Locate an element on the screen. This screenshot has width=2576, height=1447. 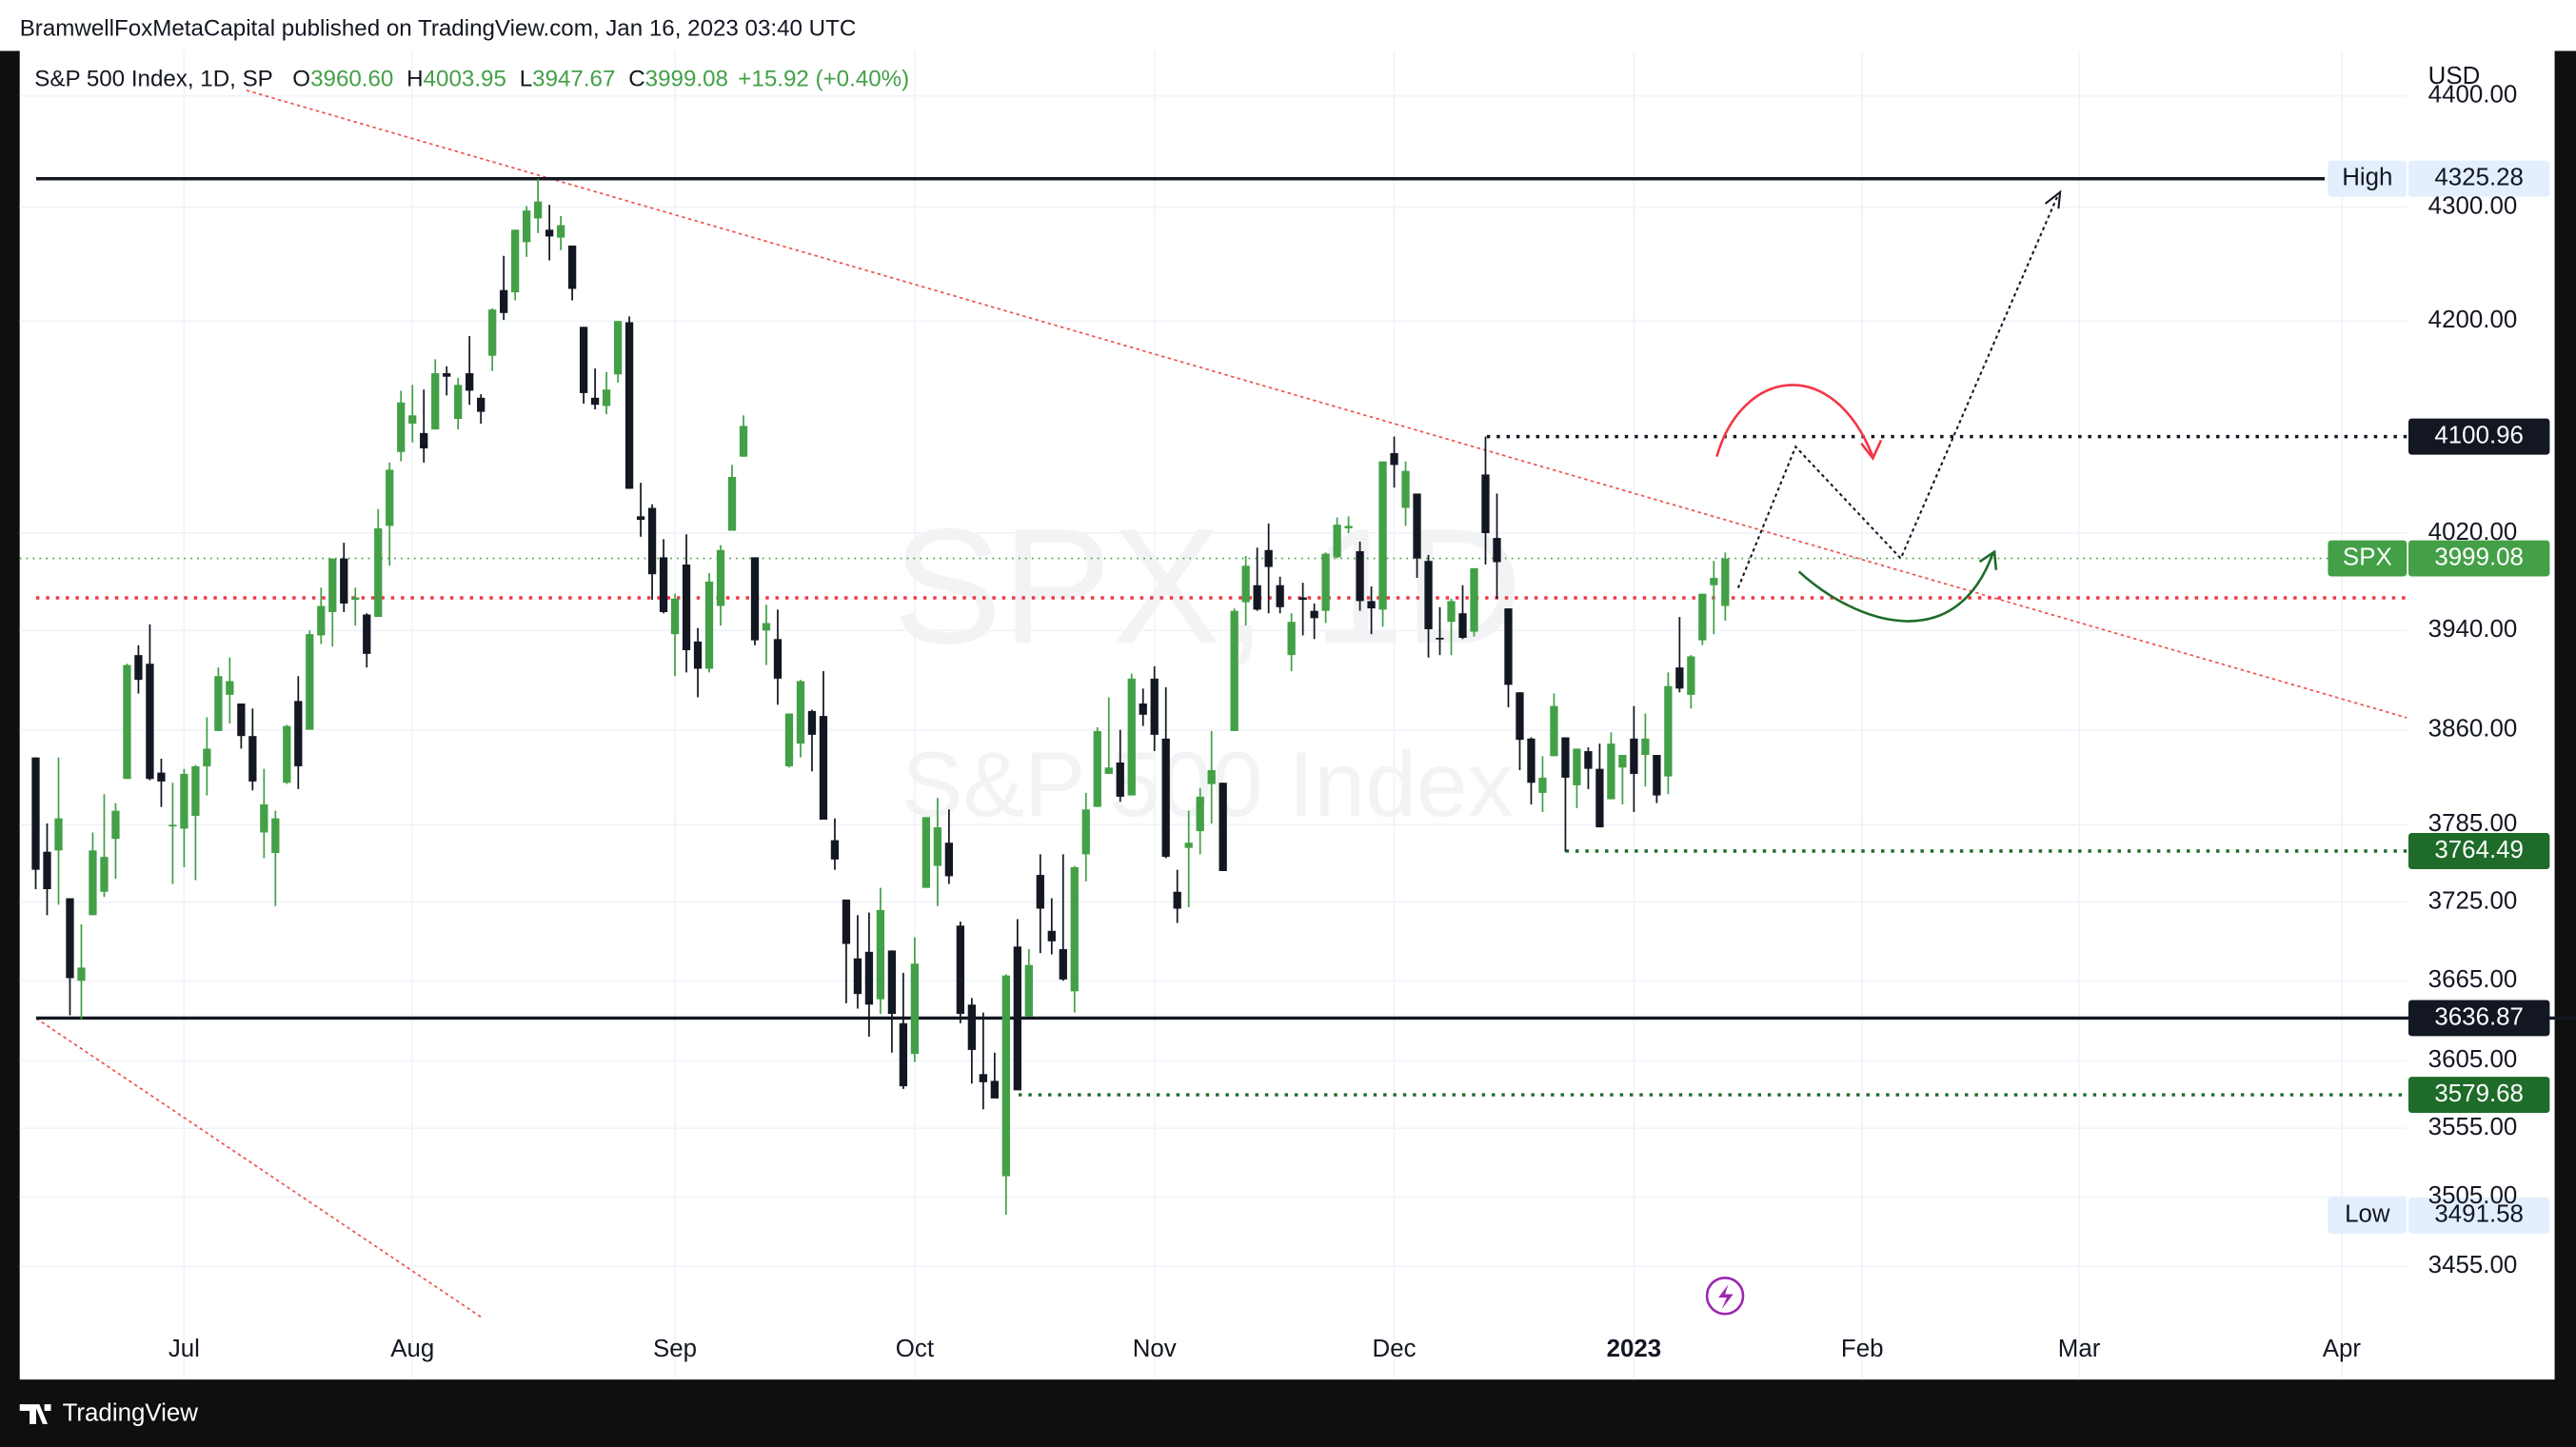
red-arrow is located at coordinates (1794, 421).